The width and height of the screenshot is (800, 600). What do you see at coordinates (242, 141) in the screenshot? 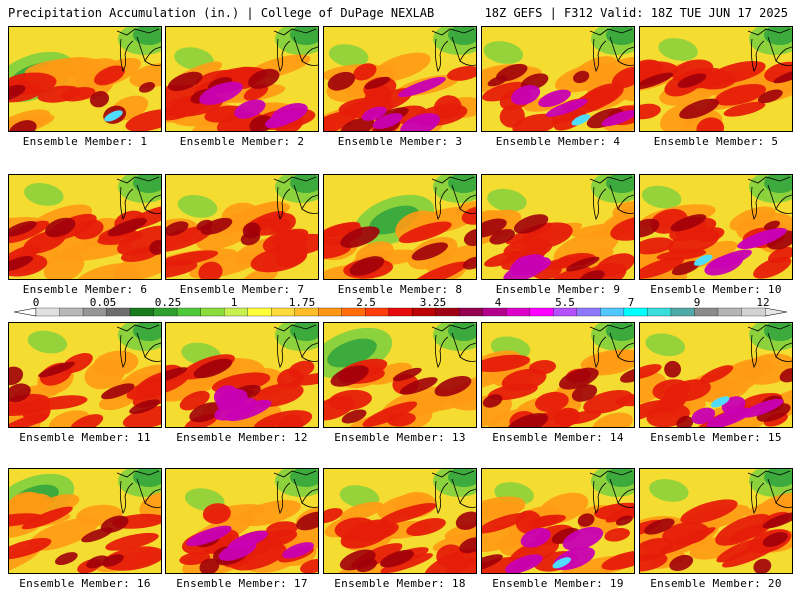
I see `ensemble-member-label: Ensemble Member: 2` at bounding box center [242, 141].